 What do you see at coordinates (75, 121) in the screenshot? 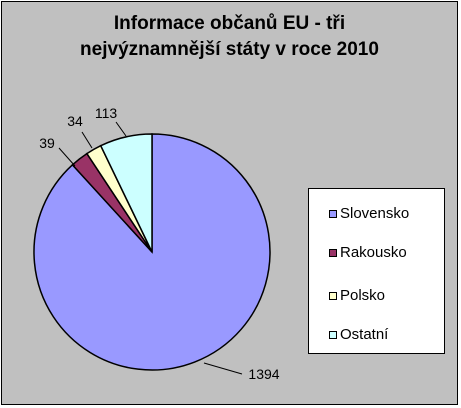
I see `data-label-polsko: 34` at bounding box center [75, 121].